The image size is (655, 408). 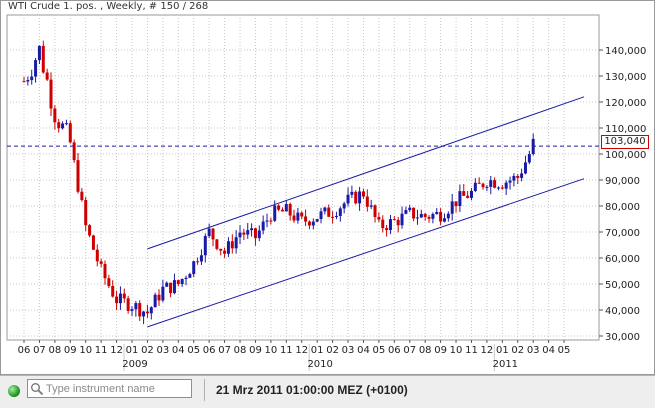 I want to click on search-icon, so click(x=37, y=389).